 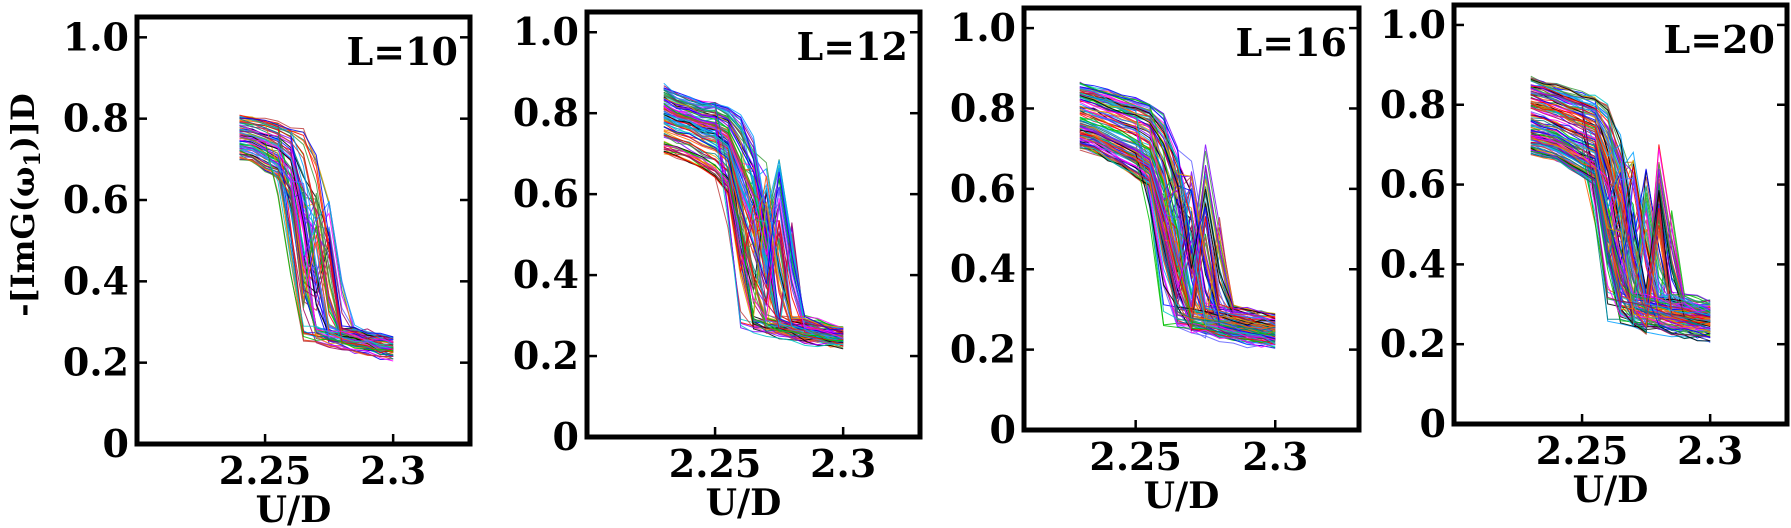 I want to click on y-axis-label: -[ImG(ω1)]D, so click(x=25, y=205).